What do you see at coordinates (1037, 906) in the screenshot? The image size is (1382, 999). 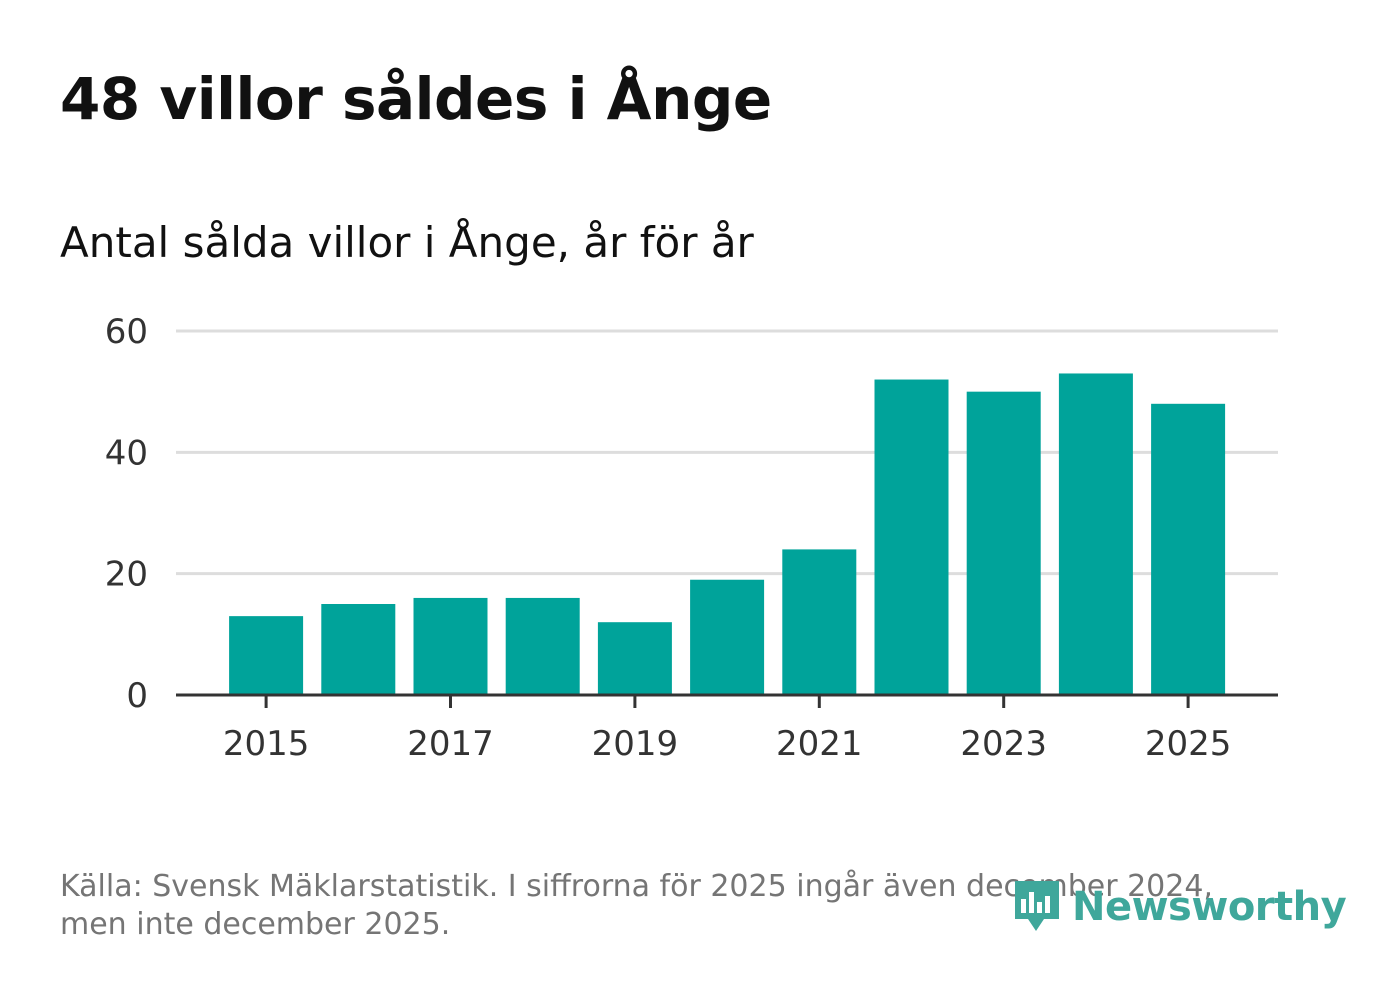 I see `newsworthy-logo-icon` at bounding box center [1037, 906].